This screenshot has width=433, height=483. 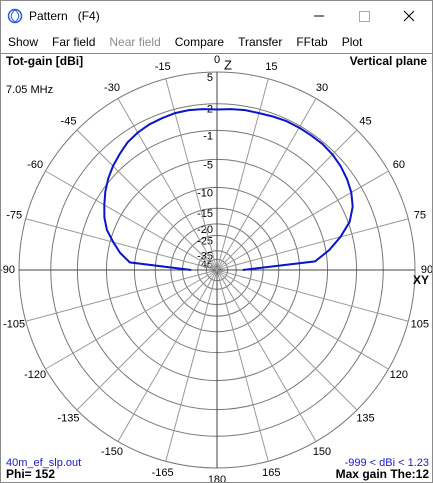 I want to click on angle-tick-label: 45, so click(x=365, y=121).